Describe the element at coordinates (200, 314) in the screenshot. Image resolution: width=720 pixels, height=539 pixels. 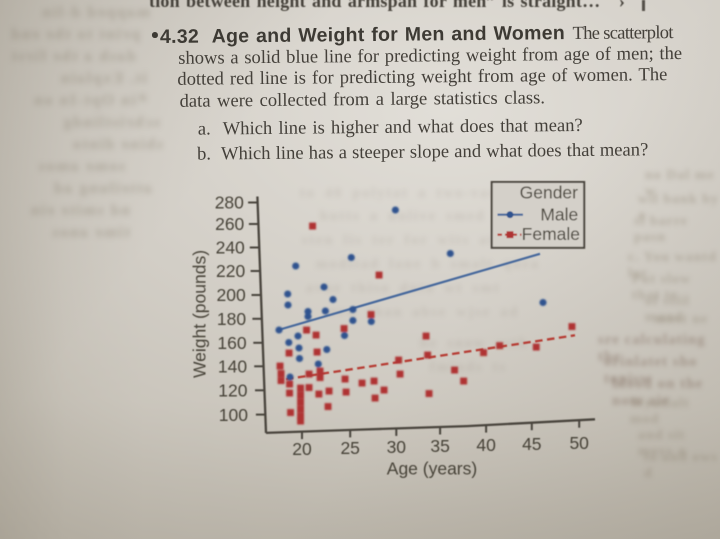
I see `svg-text: Weight (pounds)` at that location.